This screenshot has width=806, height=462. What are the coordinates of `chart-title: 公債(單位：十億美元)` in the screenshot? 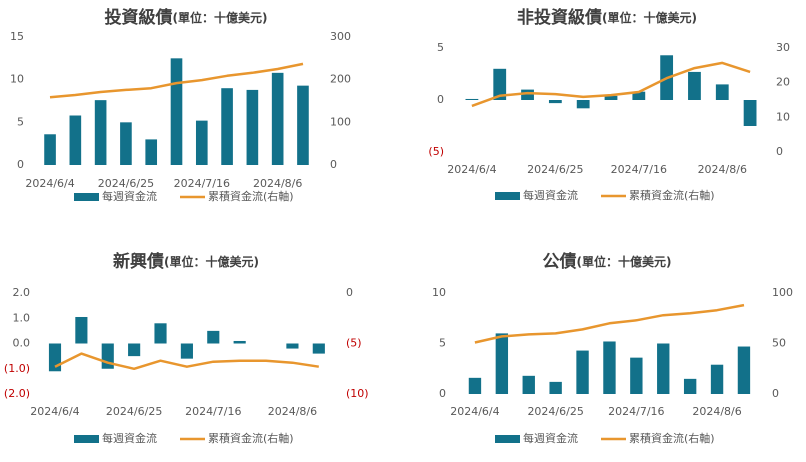 It's located at (607, 261).